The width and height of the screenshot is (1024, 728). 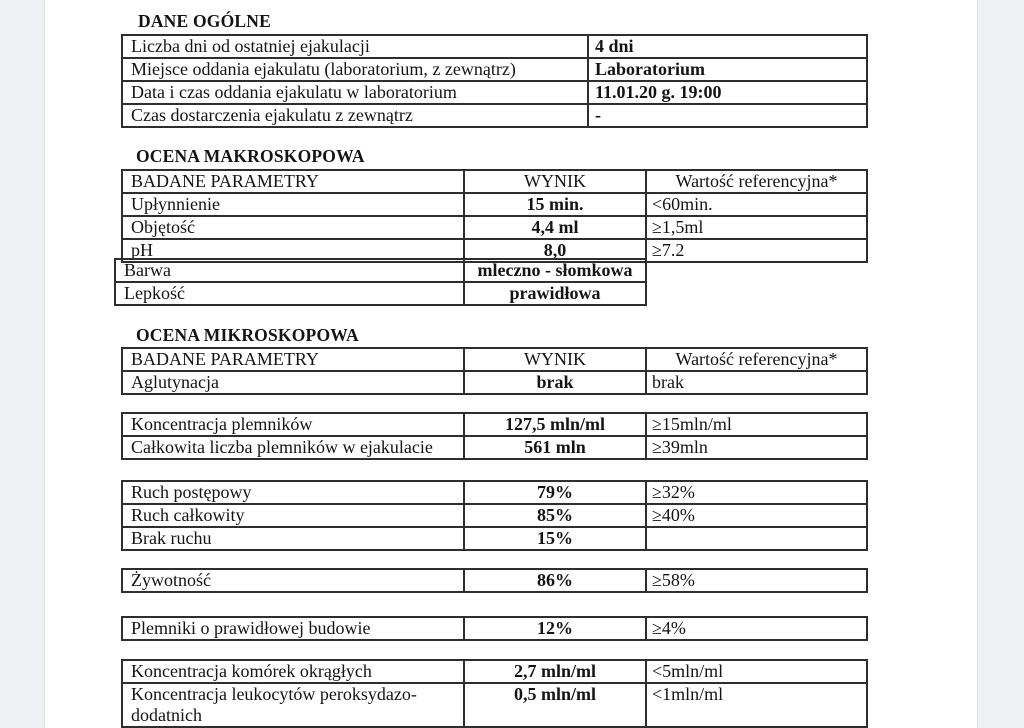 I want to click on general-value: Laboratorium, so click(x=727, y=69).